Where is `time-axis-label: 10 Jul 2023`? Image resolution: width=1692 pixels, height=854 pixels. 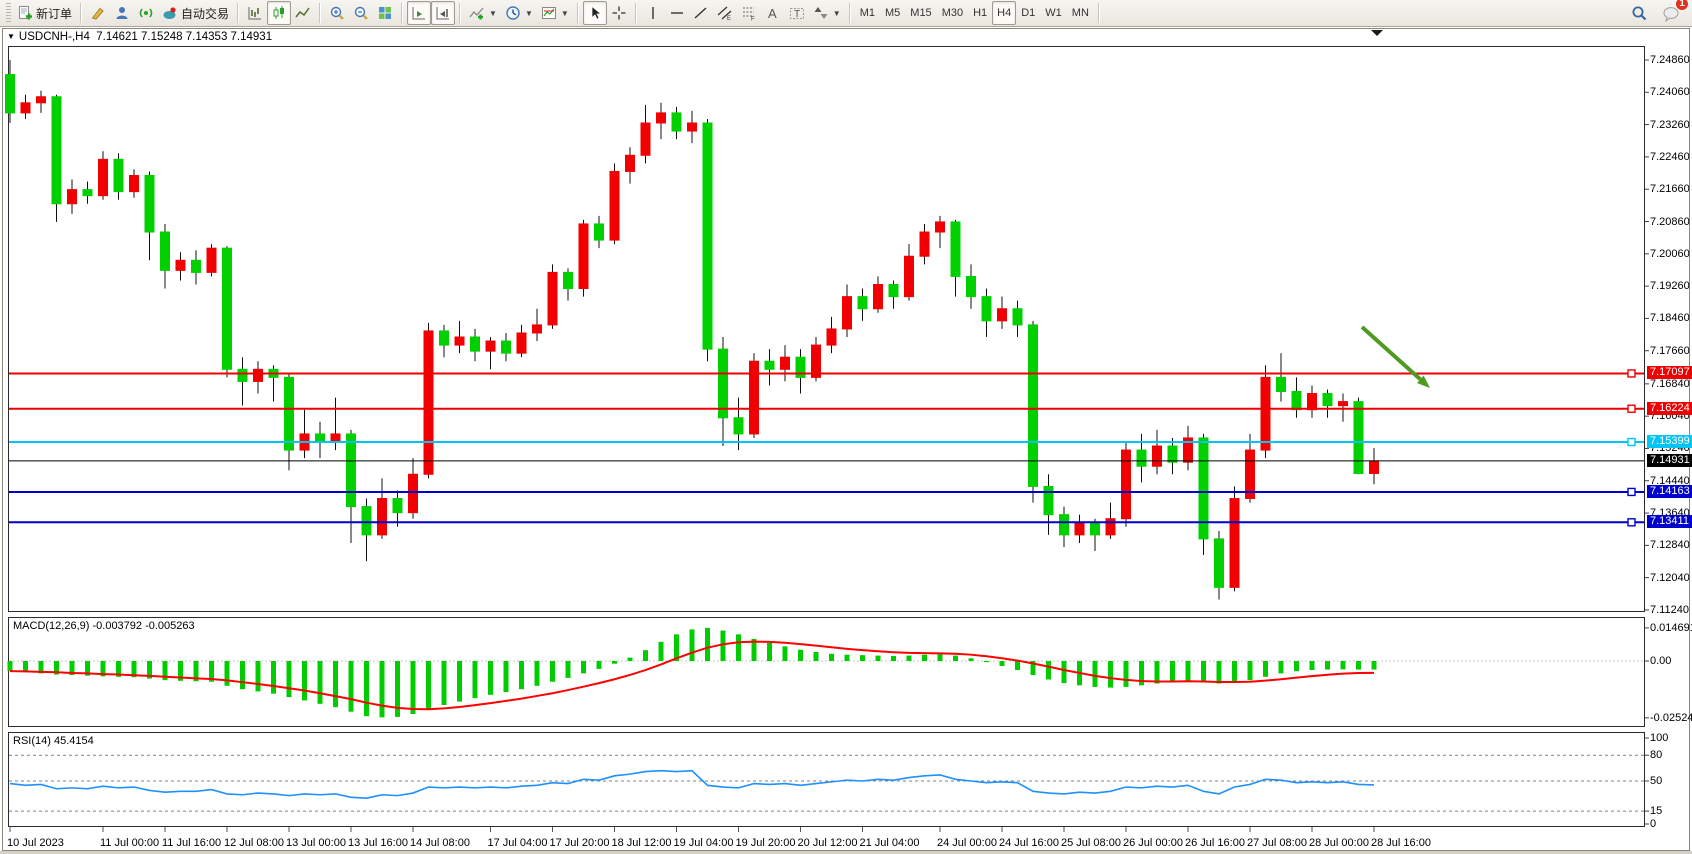
time-axis-label: 10 Jul 2023 is located at coordinates (35, 843).